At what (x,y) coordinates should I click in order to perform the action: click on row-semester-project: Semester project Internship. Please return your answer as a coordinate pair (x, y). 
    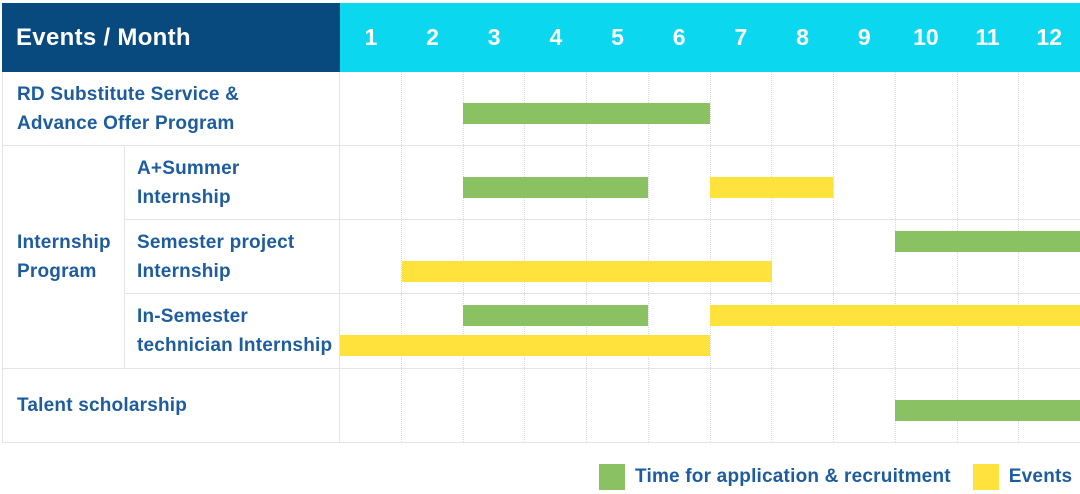
    Looking at the image, I should click on (602, 257).